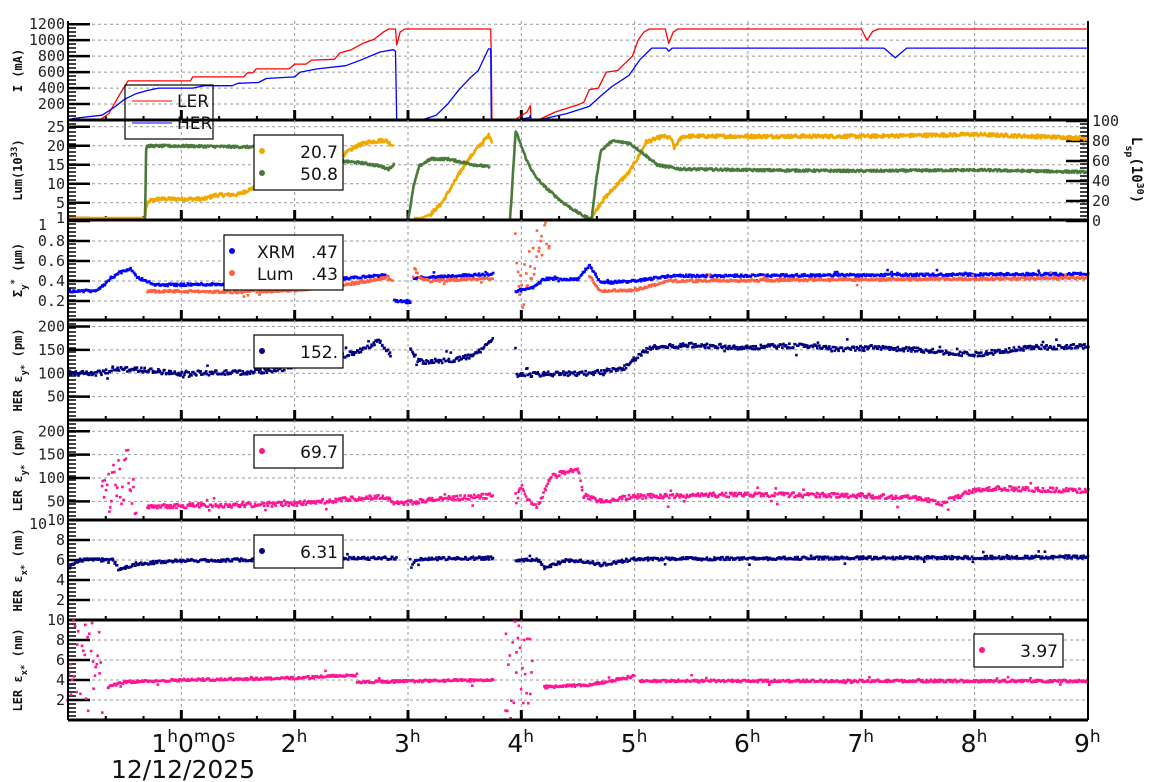  I want to click on y-tick-label: 10, so click(56, 184).